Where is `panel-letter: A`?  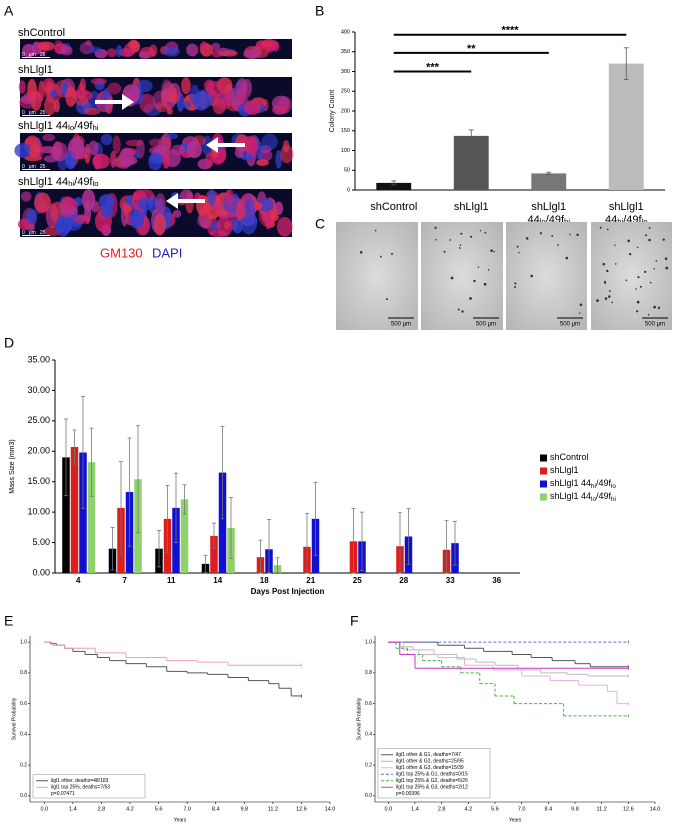 panel-letter: A is located at coordinates (9, 11).